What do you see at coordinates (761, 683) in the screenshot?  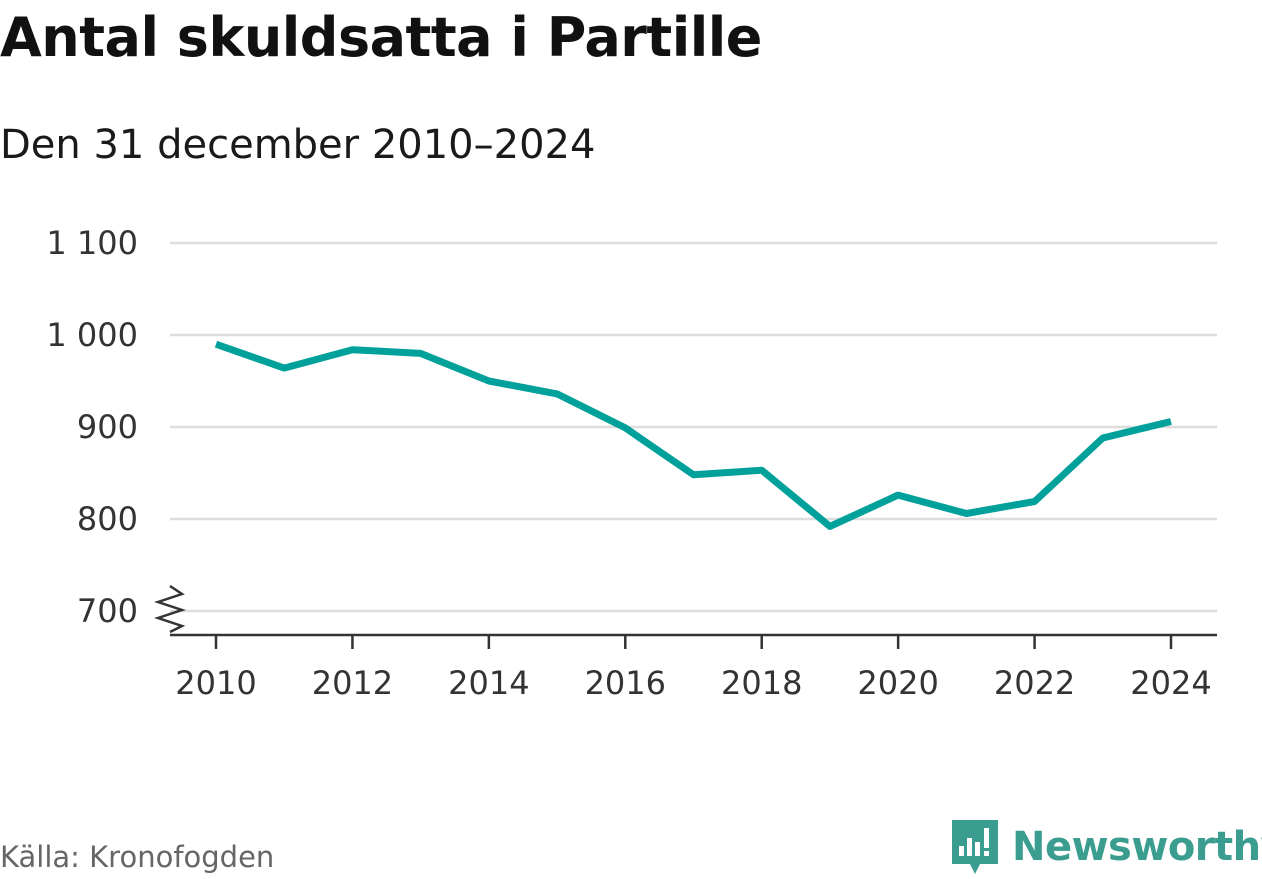 I see `x-tick-label: 2018` at bounding box center [761, 683].